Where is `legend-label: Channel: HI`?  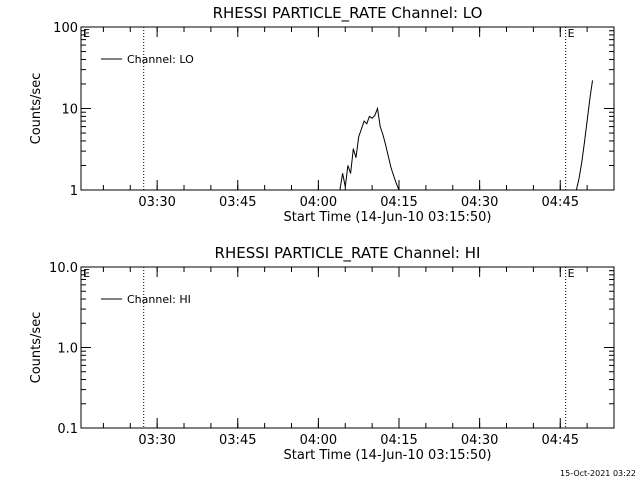 legend-label: Channel: HI is located at coordinates (159, 299).